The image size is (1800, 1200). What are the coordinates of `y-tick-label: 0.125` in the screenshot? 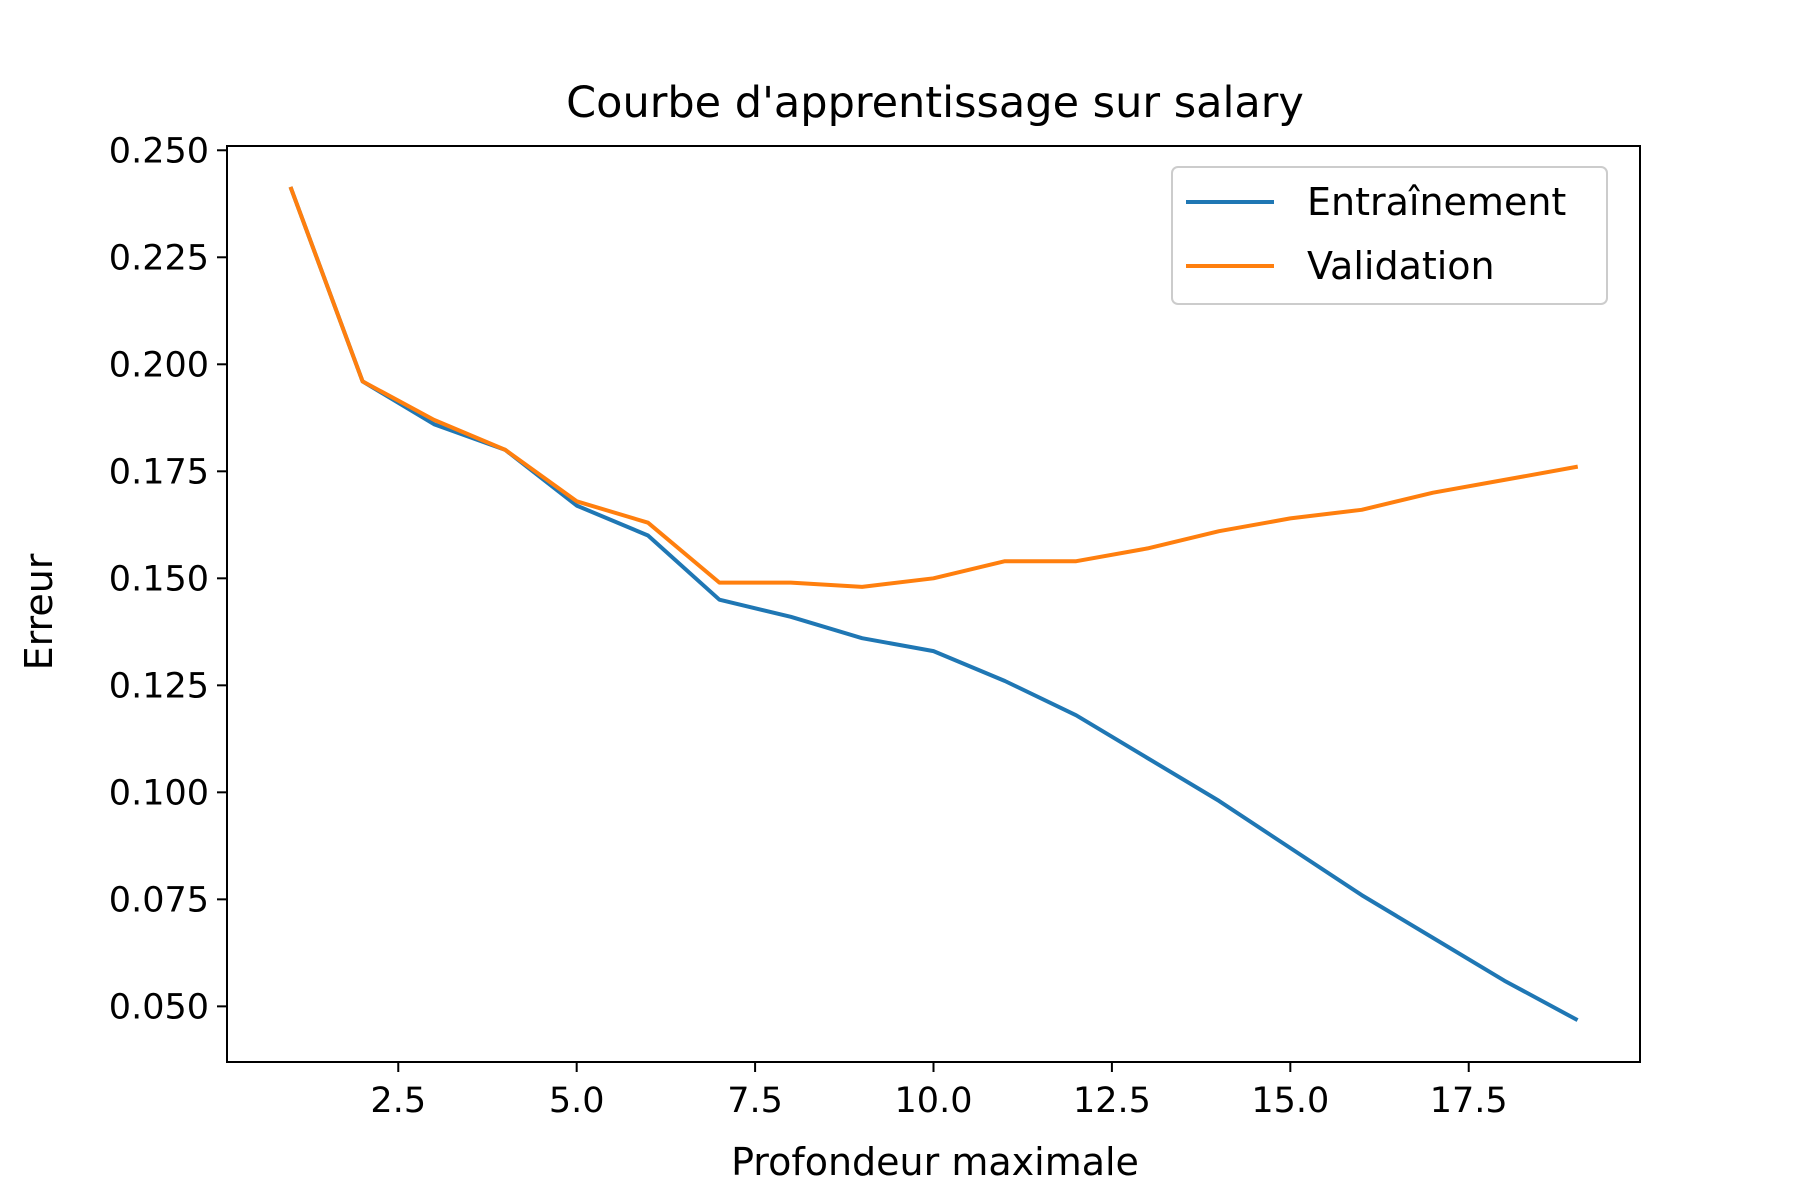 It's located at (159, 686).